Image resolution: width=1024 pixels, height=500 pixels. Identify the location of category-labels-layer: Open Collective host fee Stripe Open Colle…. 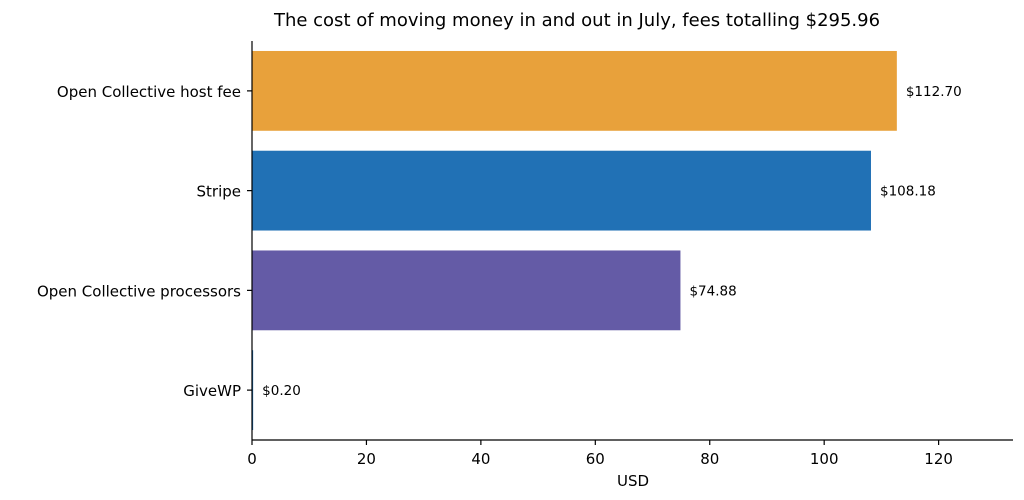
(144, 241).